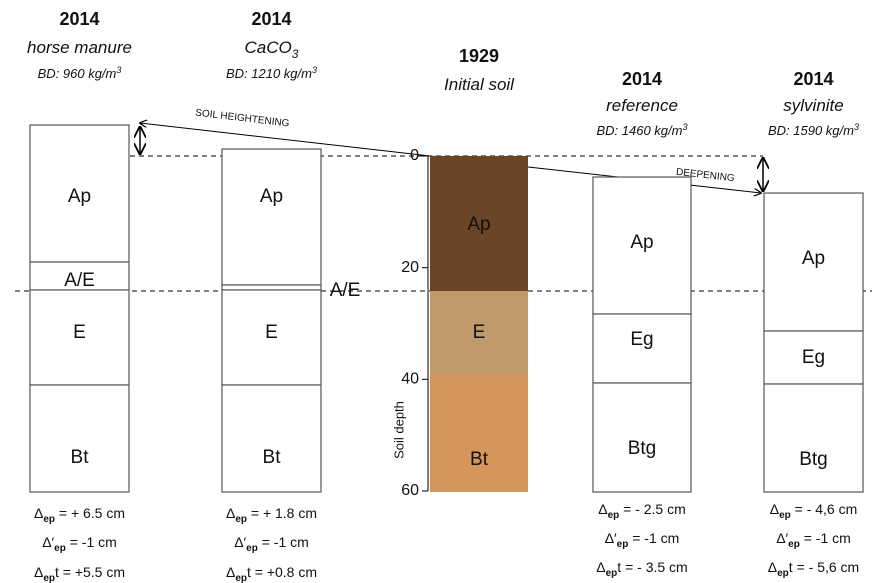  I want to click on treatment: Initial soil, so click(479, 84).